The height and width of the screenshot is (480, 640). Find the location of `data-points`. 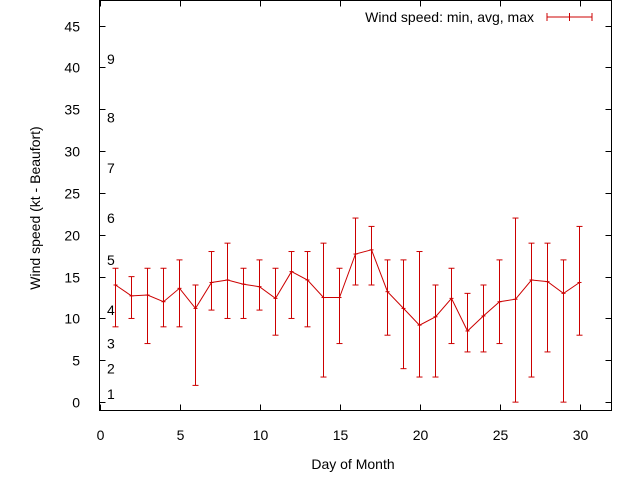

data-points is located at coordinates (347, 290).